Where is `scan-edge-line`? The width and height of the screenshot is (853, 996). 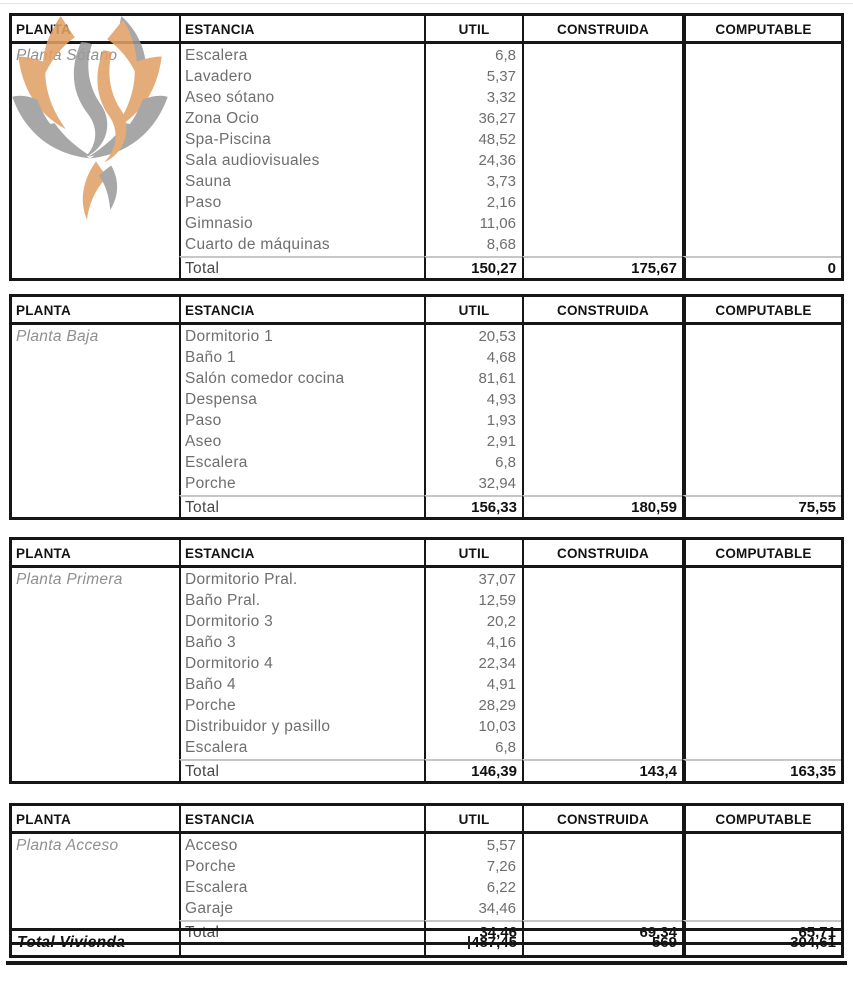 scan-edge-line is located at coordinates (426, 3).